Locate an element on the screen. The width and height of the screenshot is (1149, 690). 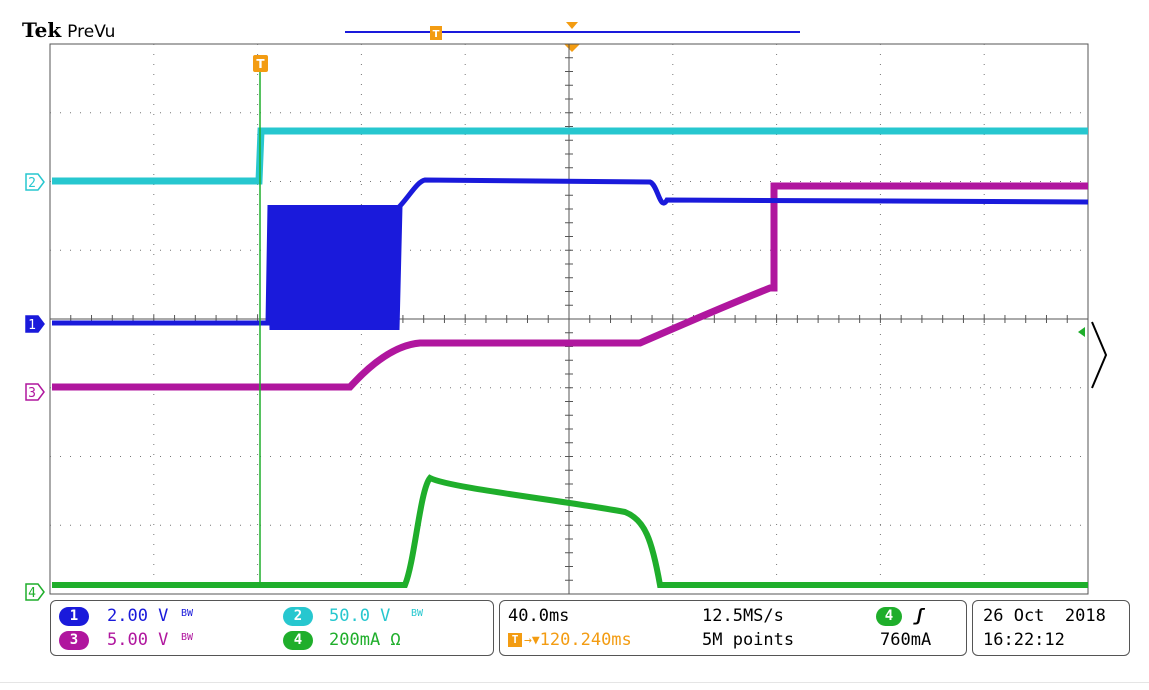
ch4-badge: 4 is located at coordinates (298, 640).